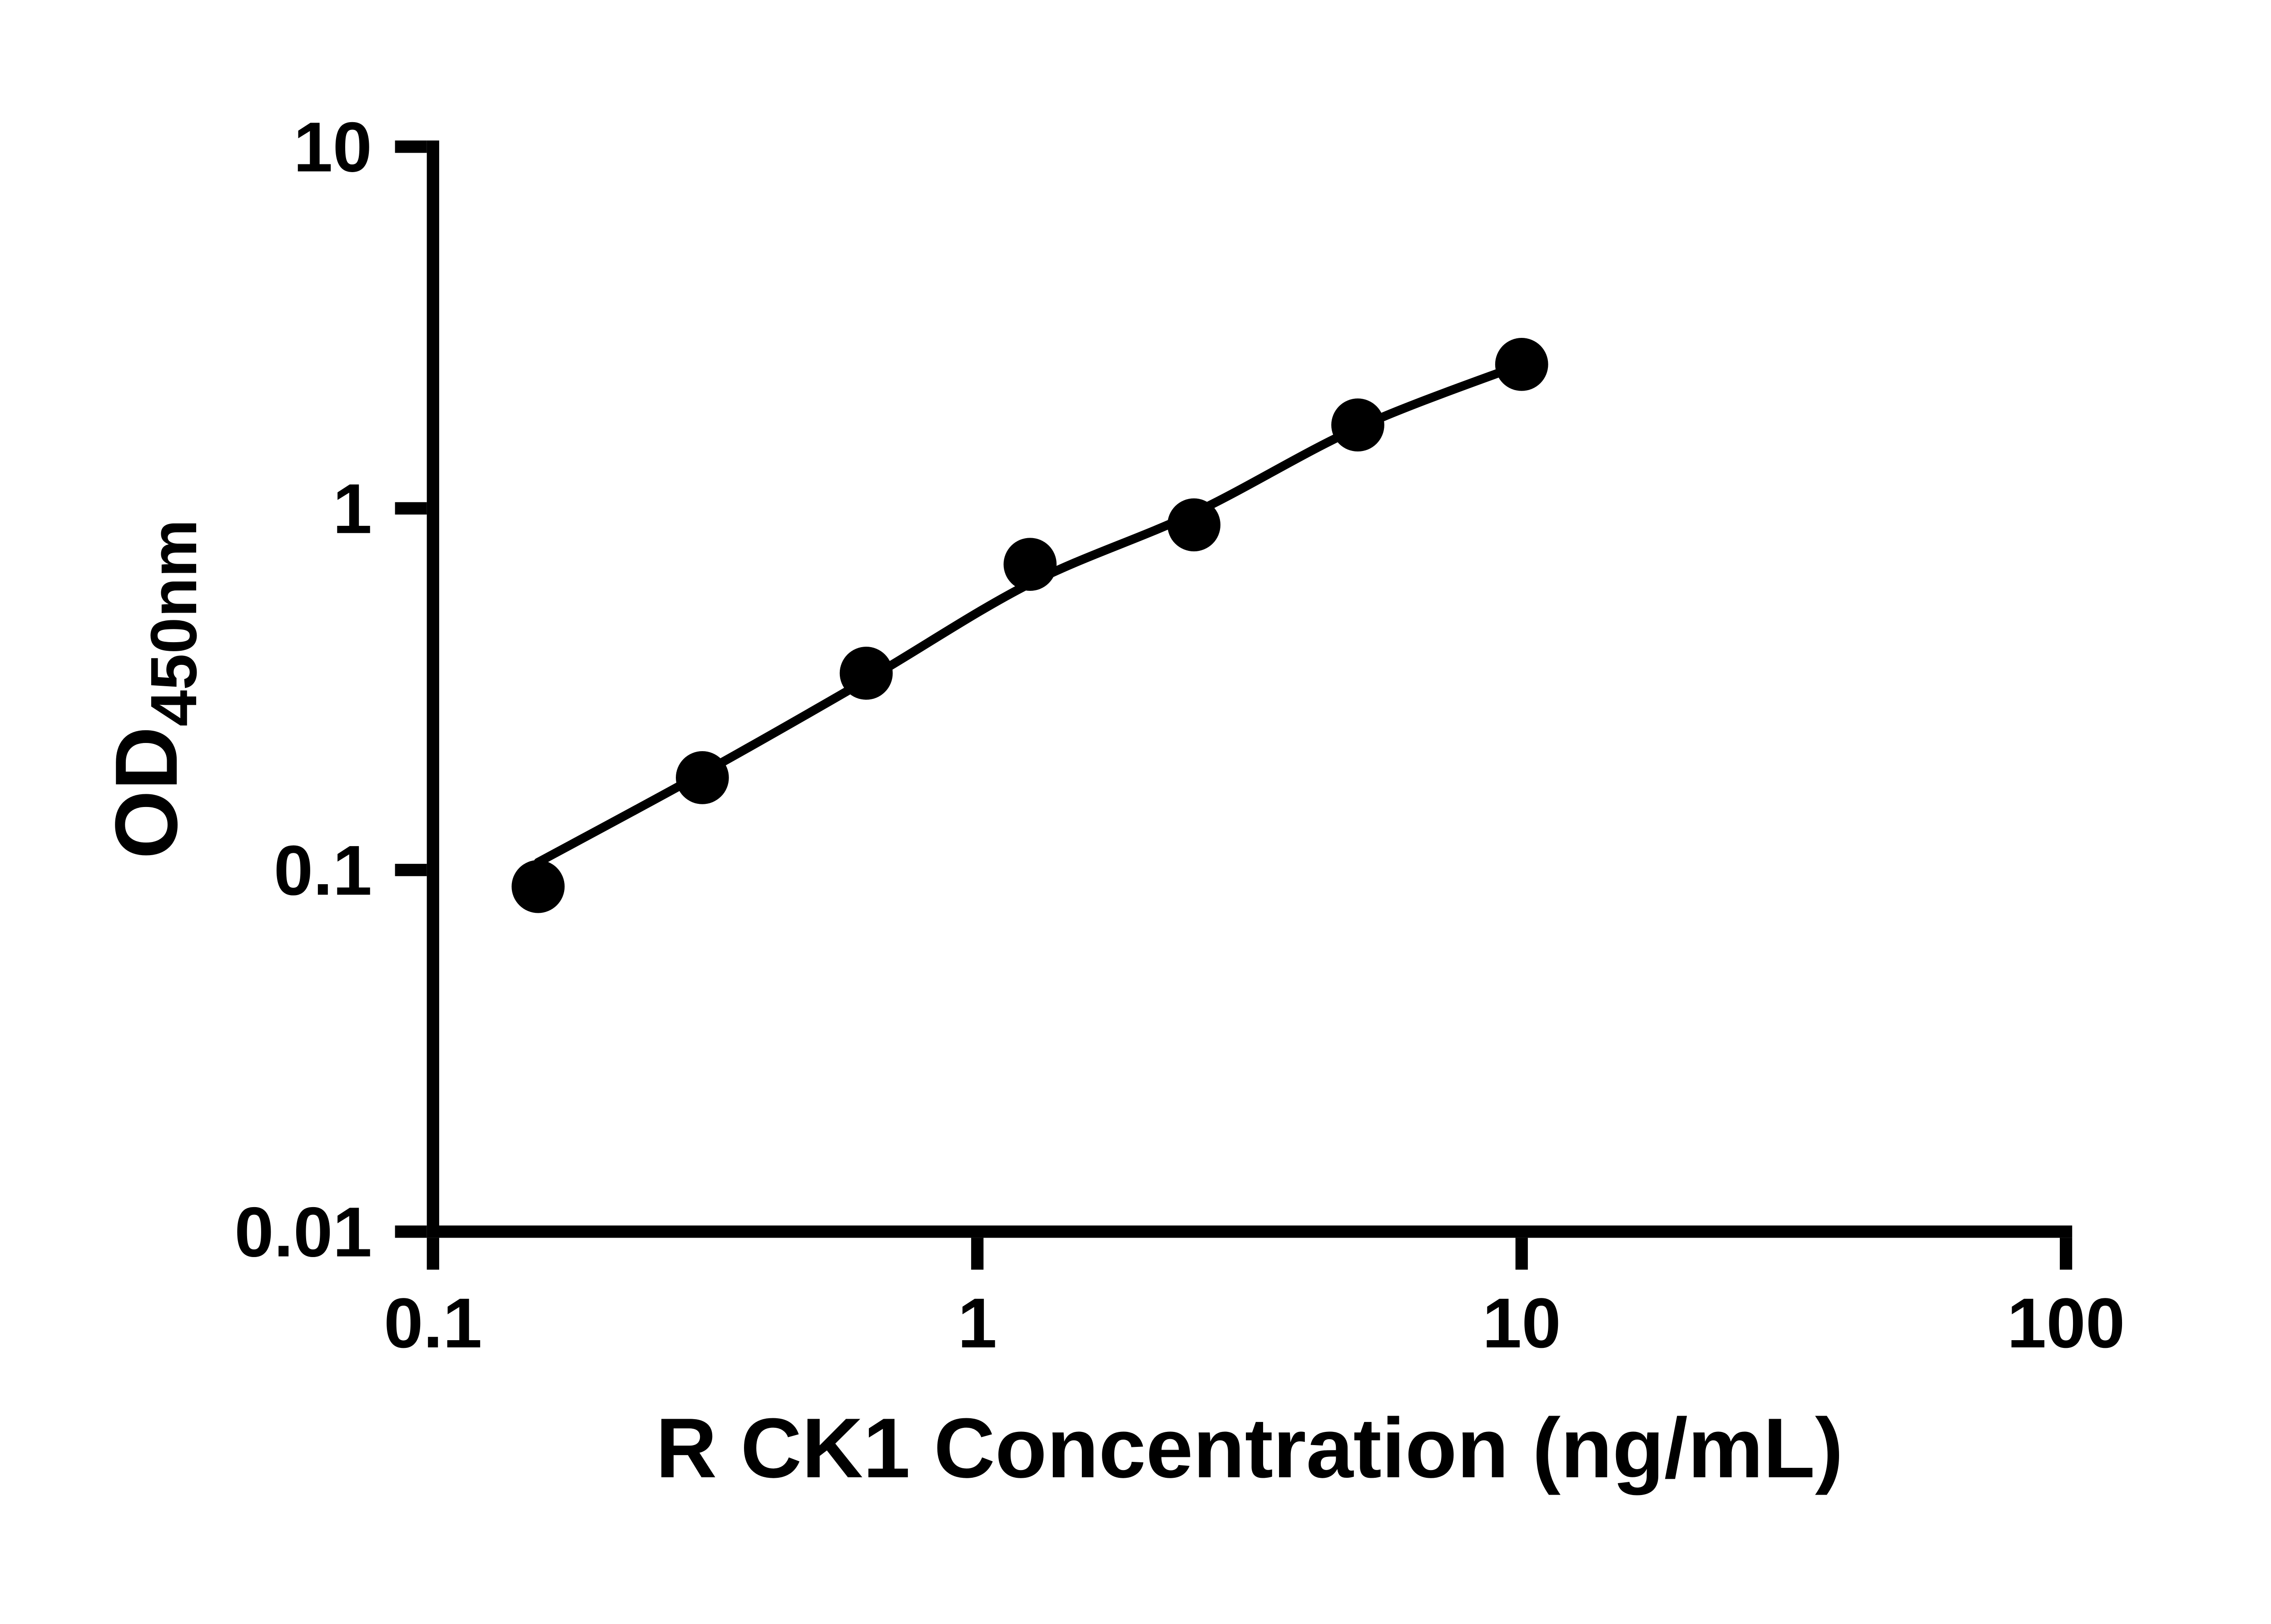 The width and height of the screenshot is (2271, 1624). Describe the element at coordinates (146, 793) in the screenshot. I see `y-axis-title-main: OD` at that location.